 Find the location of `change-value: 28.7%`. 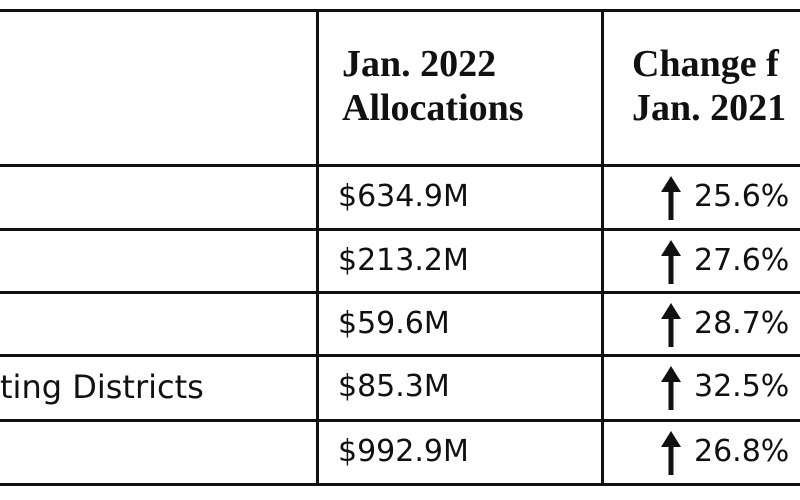

change-value: 28.7% is located at coordinates (742, 323).